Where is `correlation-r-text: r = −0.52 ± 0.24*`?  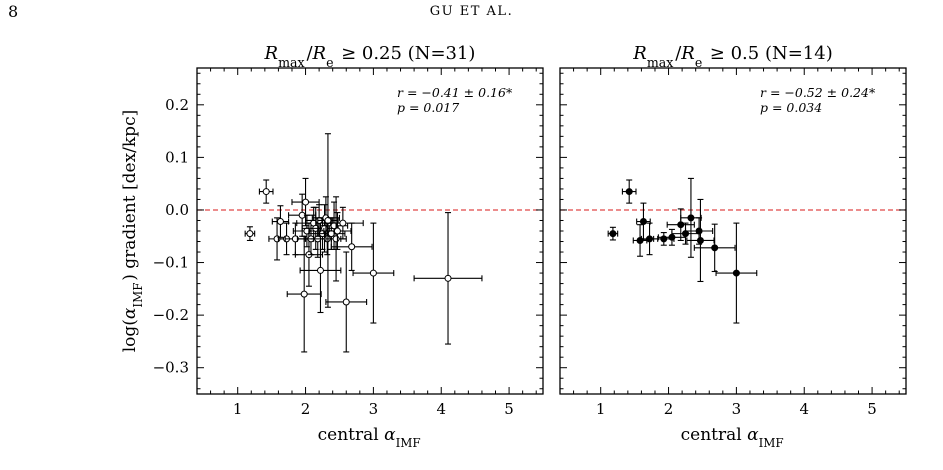
correlation-r-text: r = −0.52 ± 0.24* is located at coordinates (818, 92).